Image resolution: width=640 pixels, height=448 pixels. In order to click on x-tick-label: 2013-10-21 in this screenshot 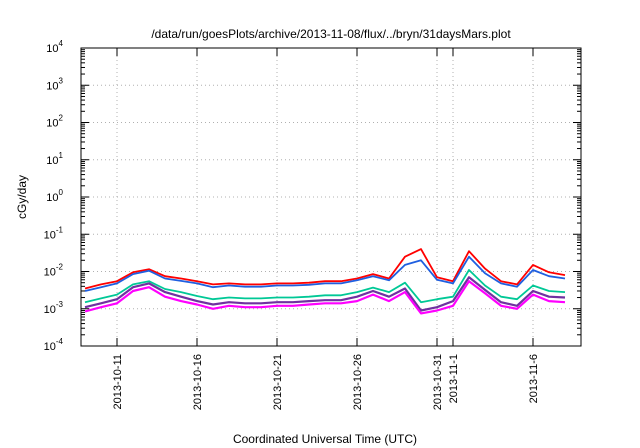, I will do `click(278, 382)`.